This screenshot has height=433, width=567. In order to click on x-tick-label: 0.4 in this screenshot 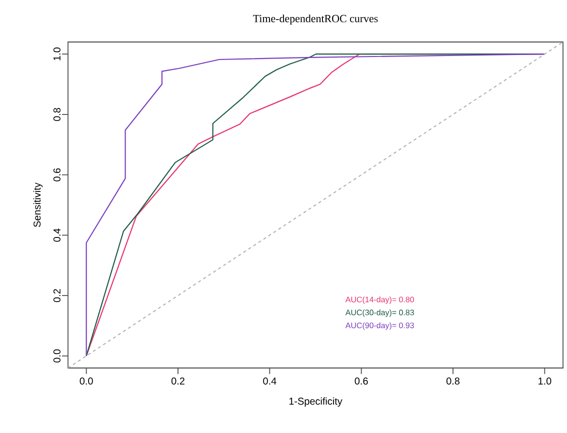, I will do `click(269, 381)`.